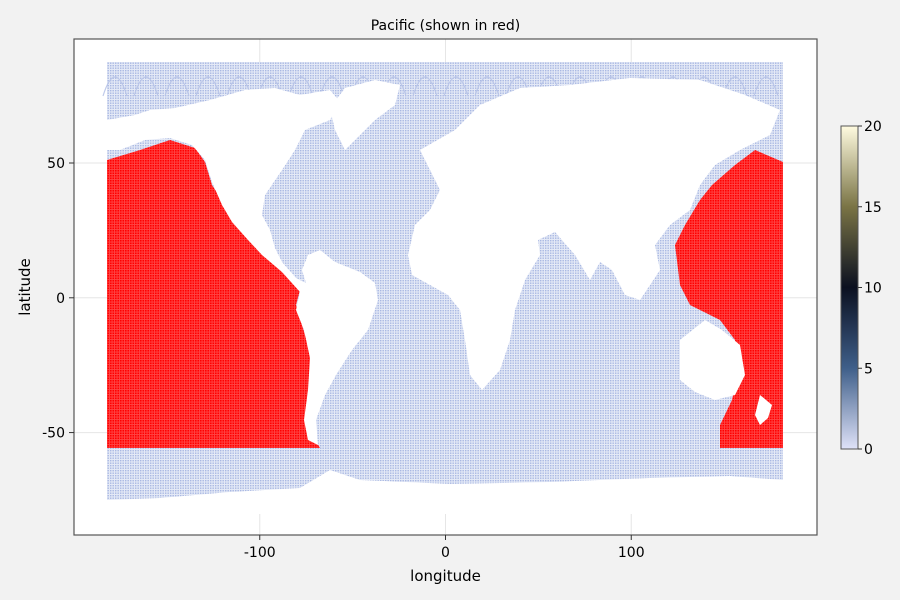 Image resolution: width=900 pixels, height=600 pixels. I want to click on colorbar-ticks: 0 5 10 15 20, so click(870, 288).